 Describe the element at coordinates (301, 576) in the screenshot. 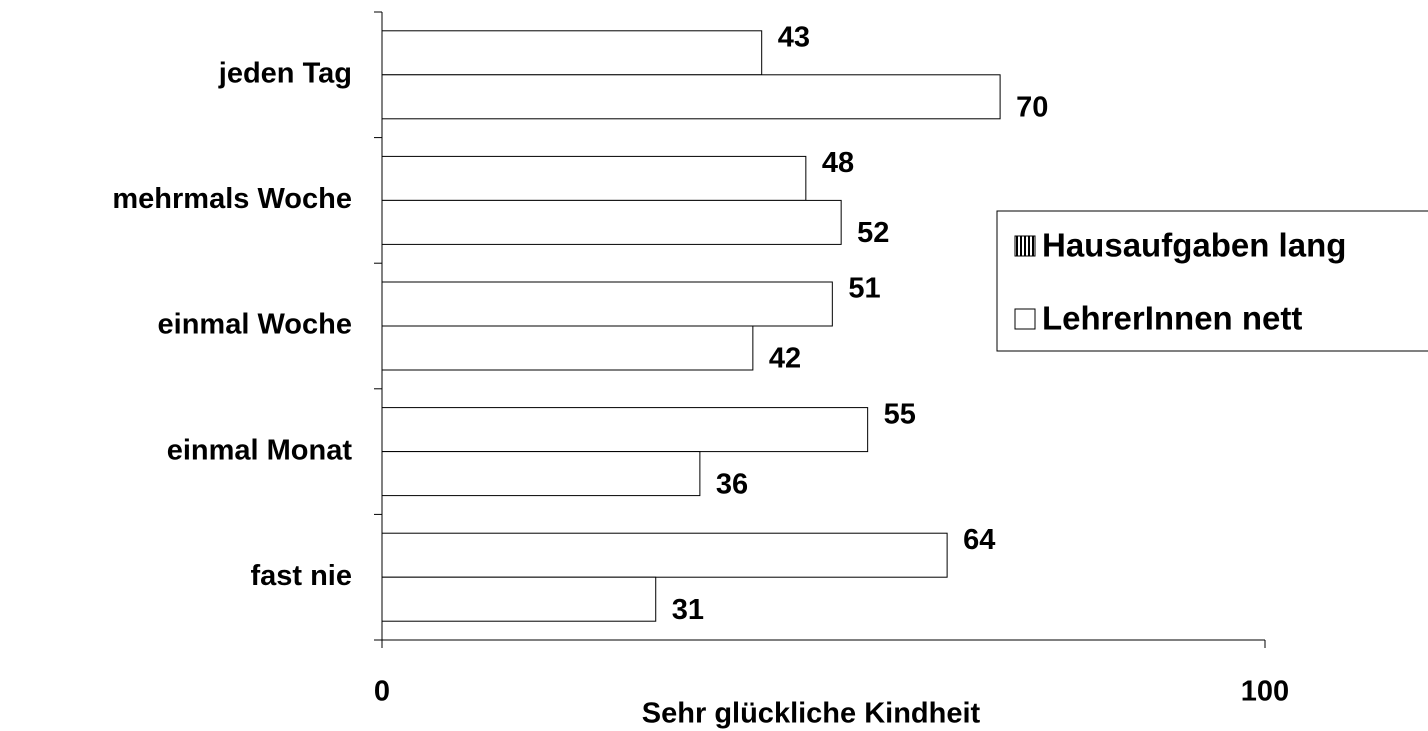

I see `category-label: fast nie` at that location.